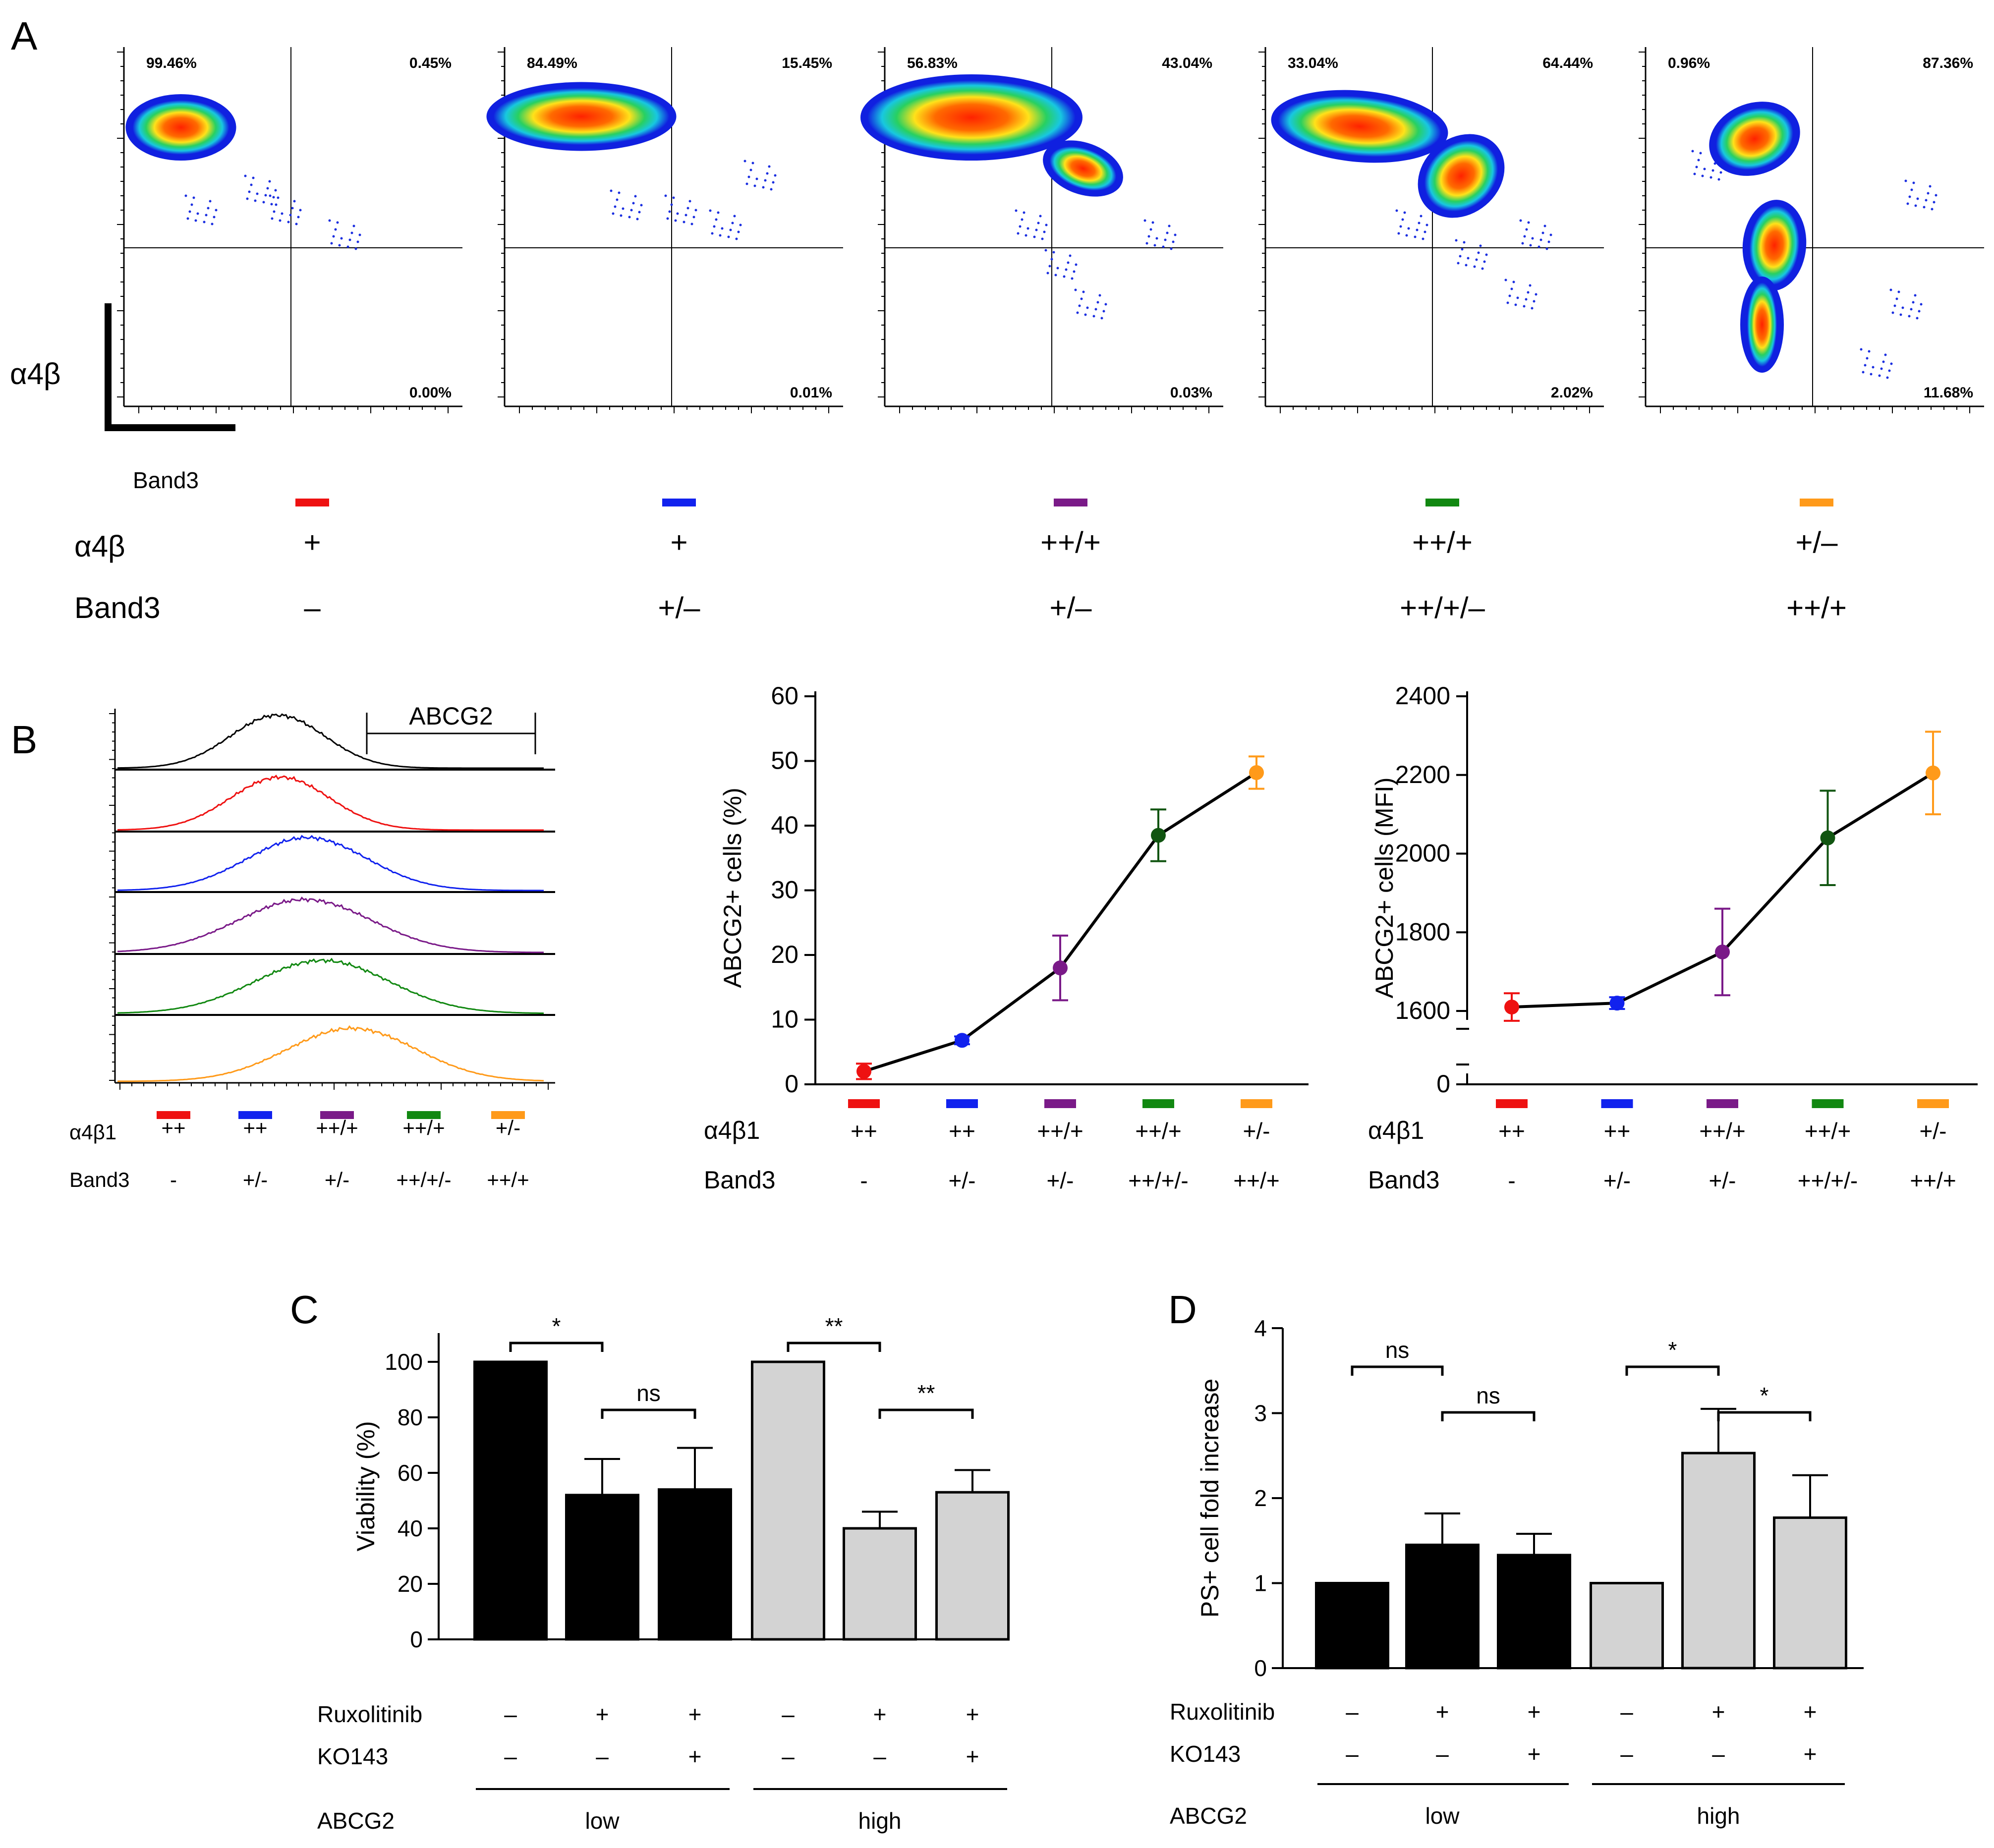 This screenshot has width=1994, height=1848. Describe the element at coordinates (732, 1130) in the screenshot. I see `row-label-alpha: α4β1` at that location.